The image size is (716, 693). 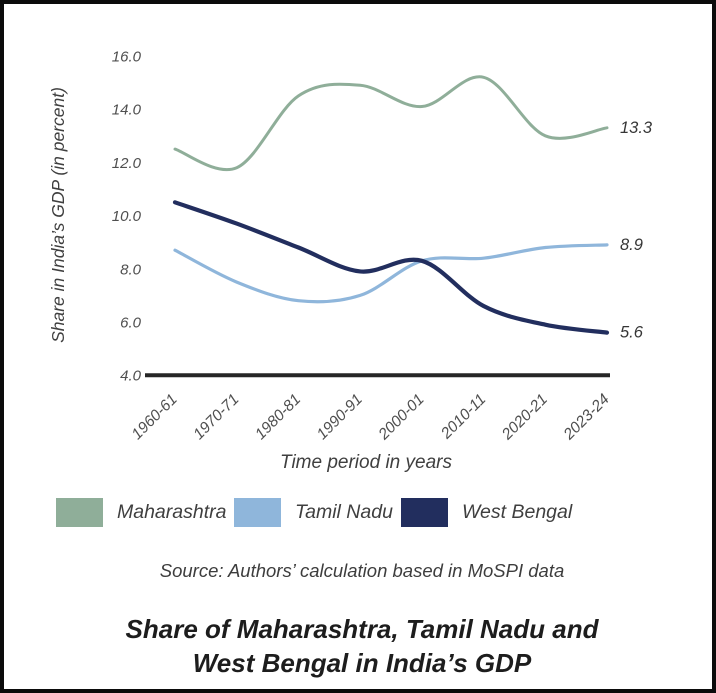 What do you see at coordinates (517, 512) in the screenshot?
I see `legend-label: West Bengal` at bounding box center [517, 512].